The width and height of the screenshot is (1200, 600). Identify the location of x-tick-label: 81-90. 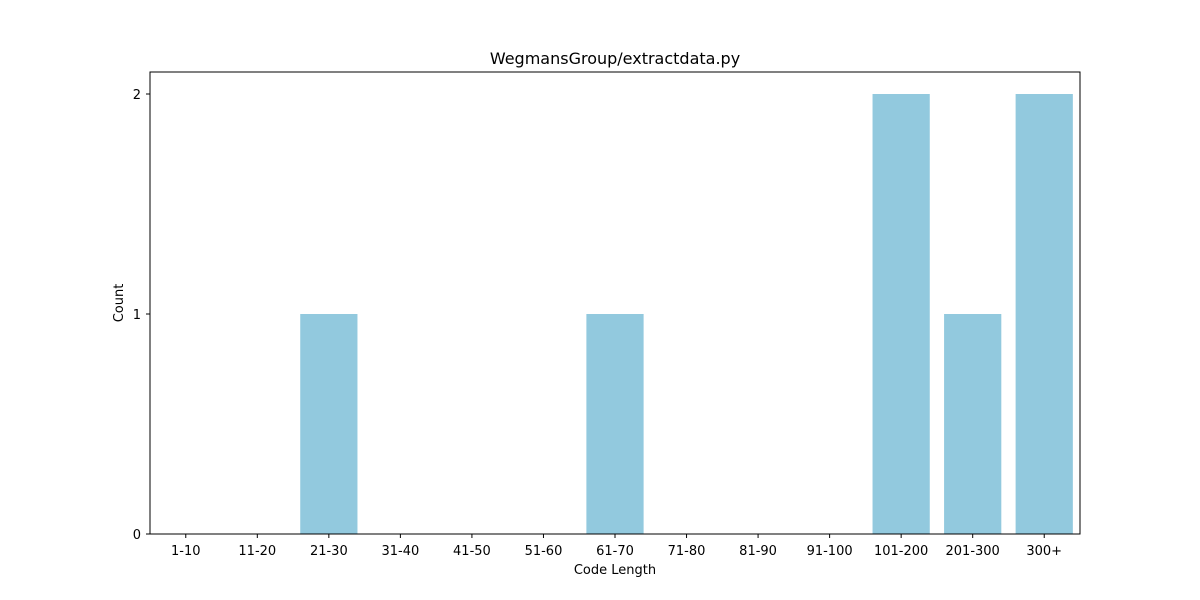
(758, 551).